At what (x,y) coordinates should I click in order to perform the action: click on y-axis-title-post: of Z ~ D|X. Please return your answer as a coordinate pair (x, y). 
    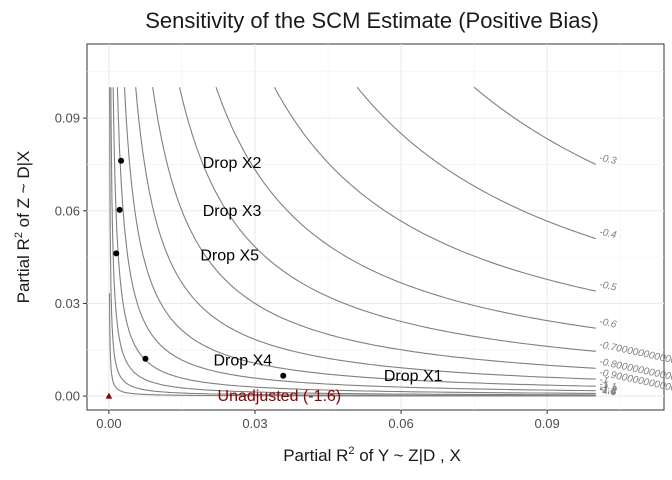
    Looking at the image, I should click on (23, 191).